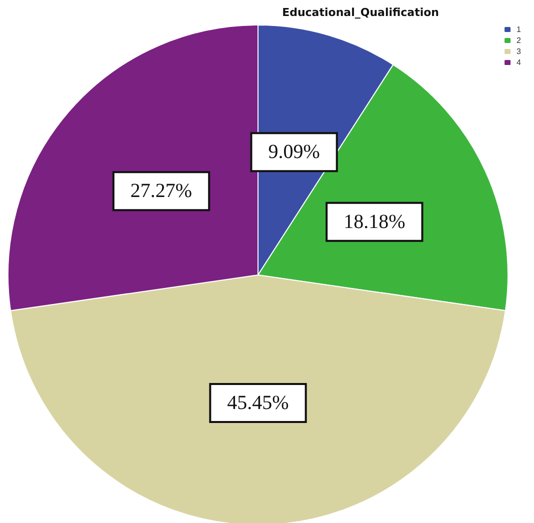  Describe the element at coordinates (258, 403) in the screenshot. I see `data-label: 45.45%` at that location.